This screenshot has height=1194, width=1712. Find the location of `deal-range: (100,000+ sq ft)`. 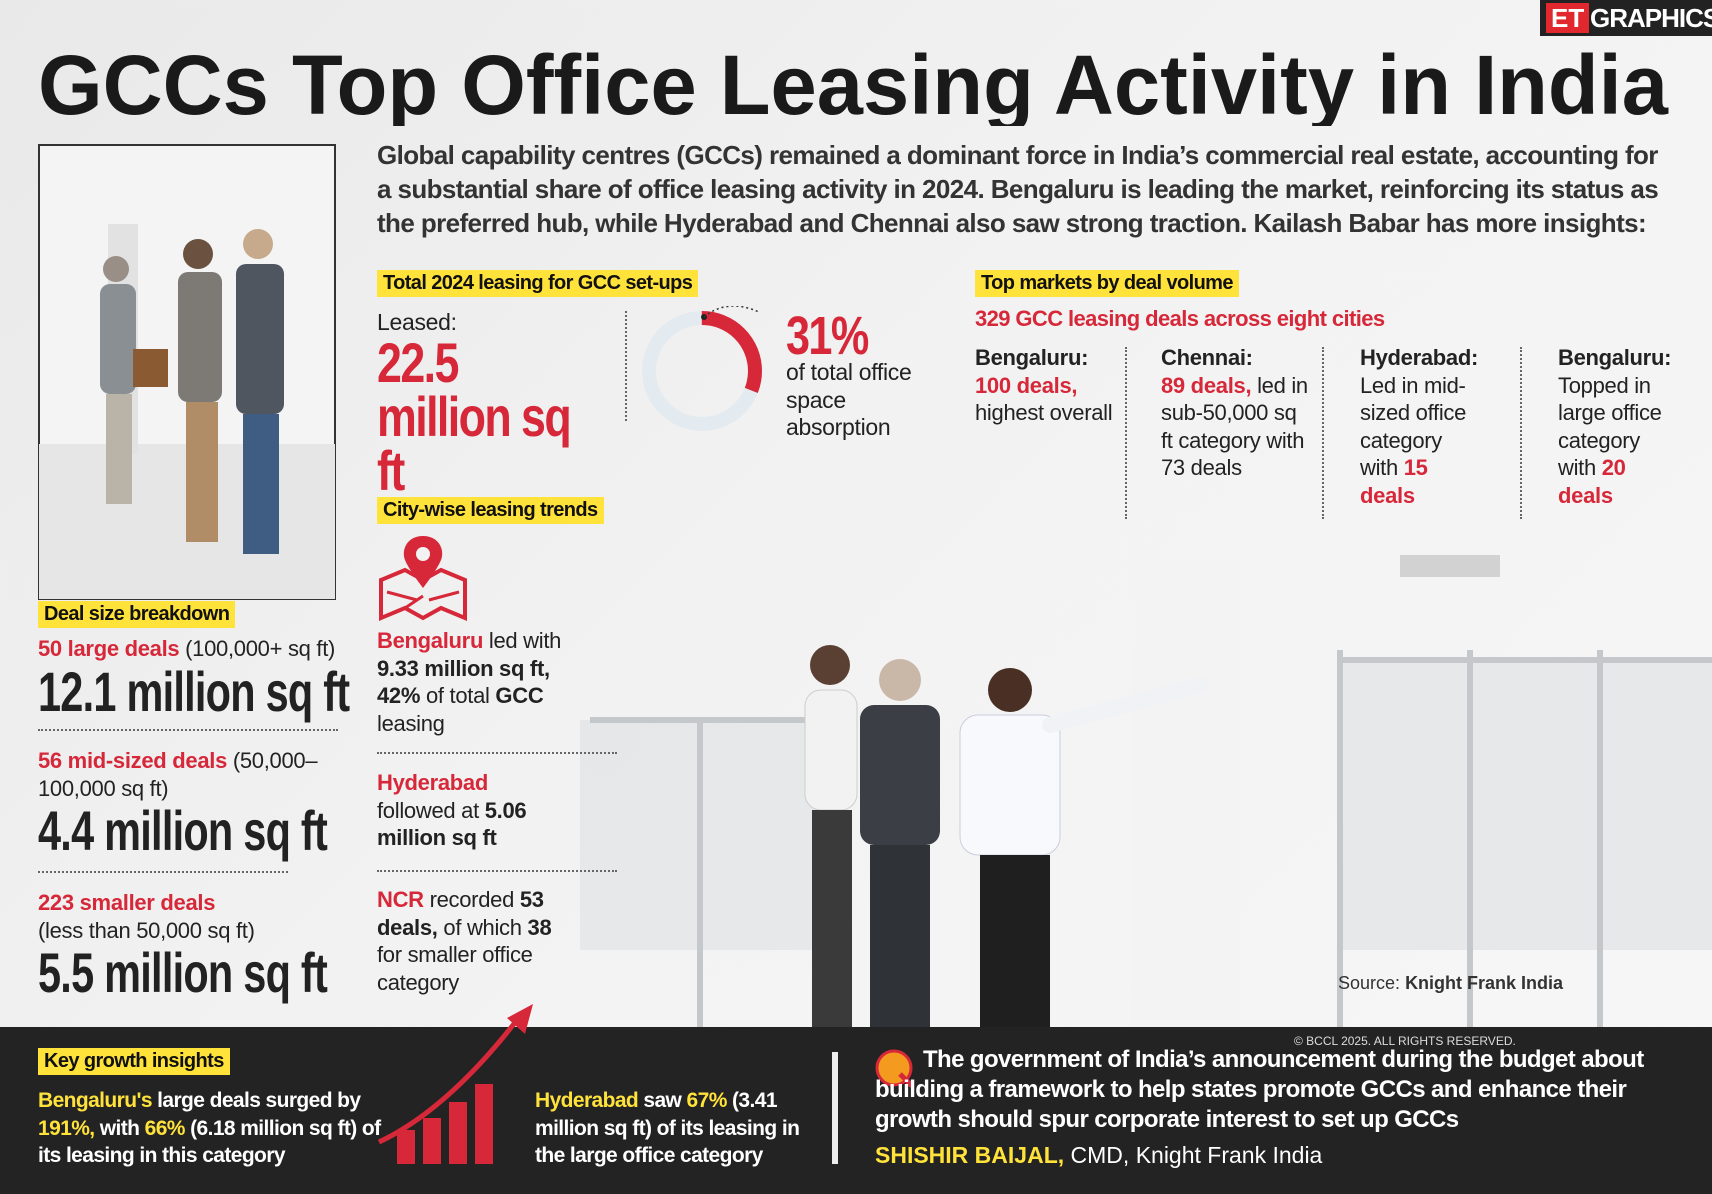

deal-range: (100,000+ sq ft) is located at coordinates (260, 648).